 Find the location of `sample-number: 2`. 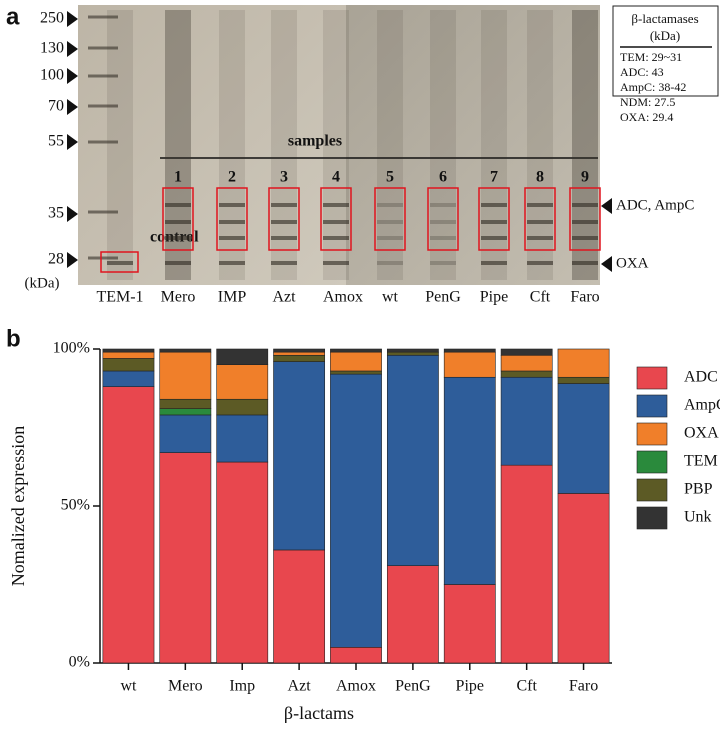

sample-number: 2 is located at coordinates (232, 177).